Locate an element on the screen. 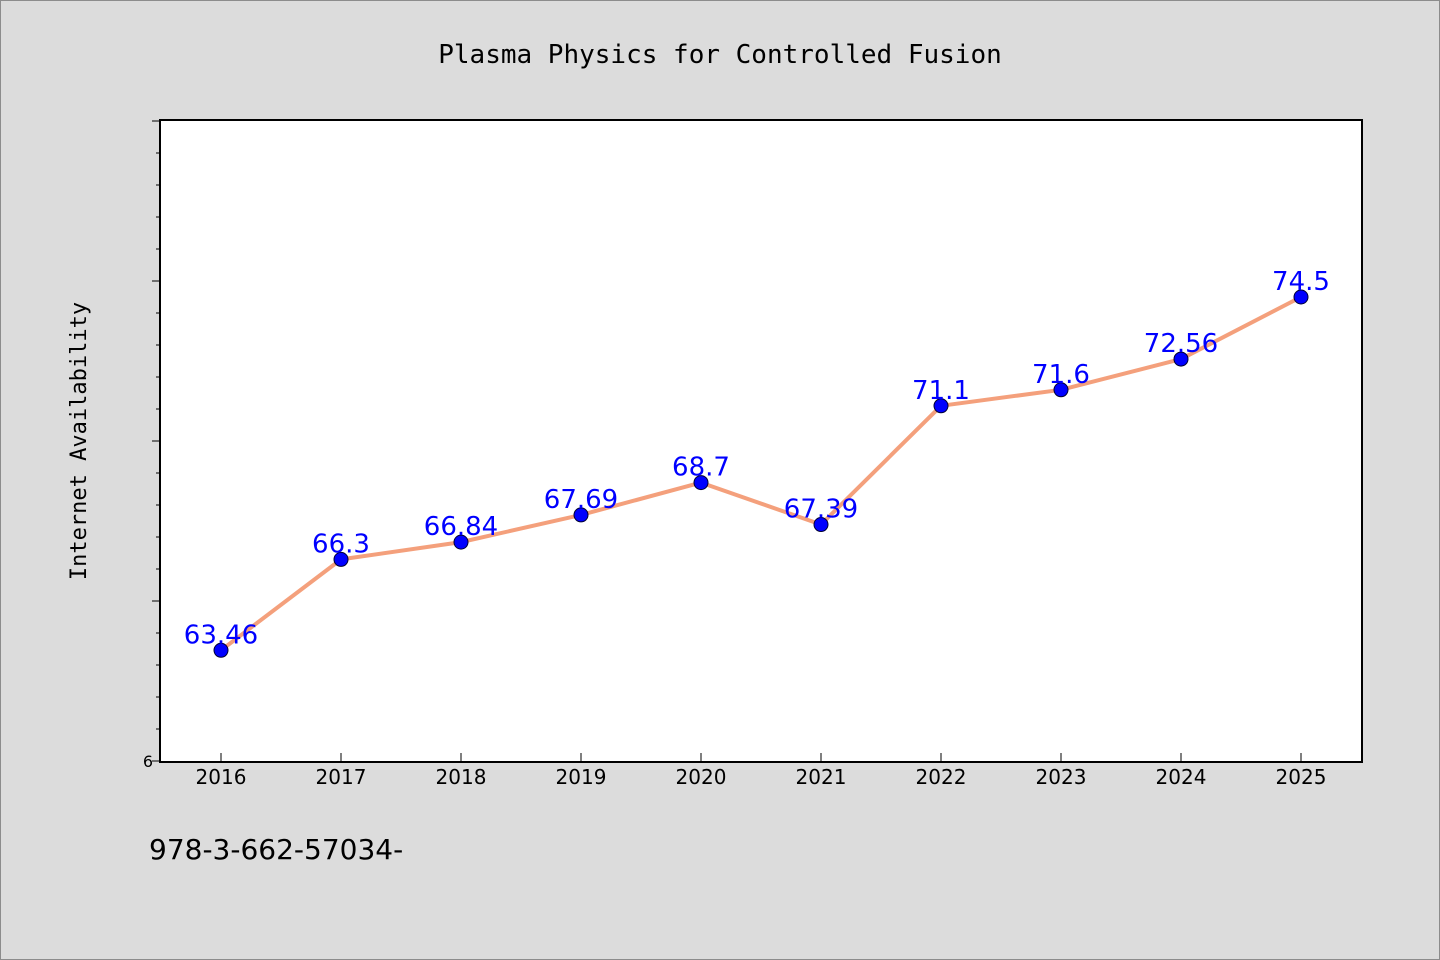  data-label: 66.3 is located at coordinates (341, 544).